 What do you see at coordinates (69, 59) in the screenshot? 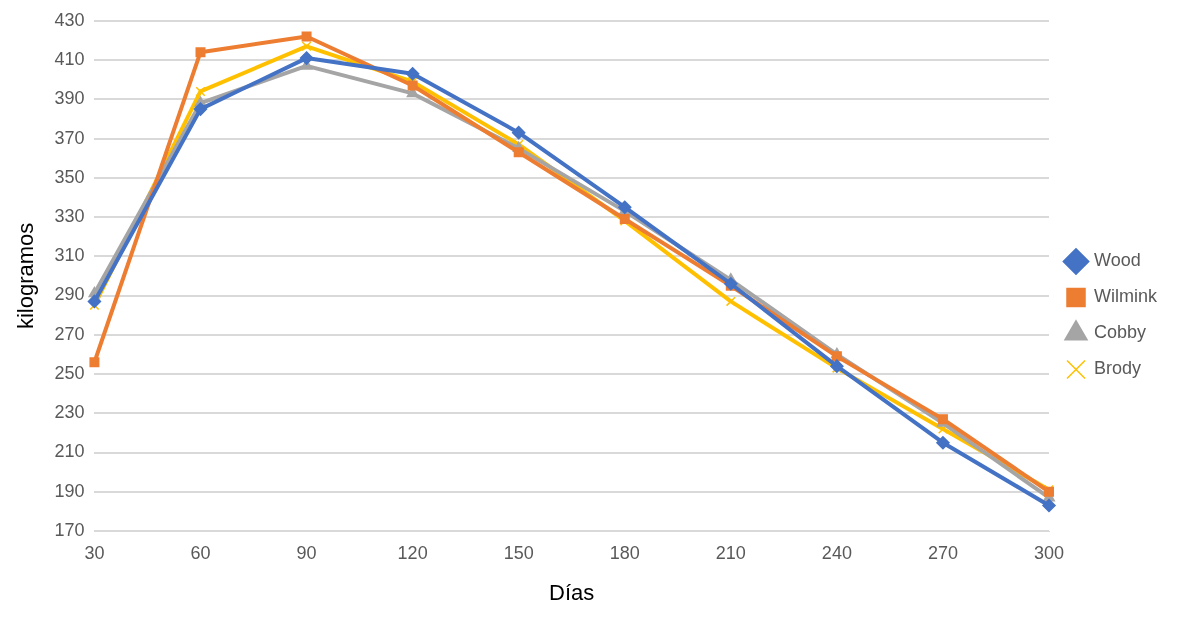
I see `y-tick-label: 410` at bounding box center [69, 59].